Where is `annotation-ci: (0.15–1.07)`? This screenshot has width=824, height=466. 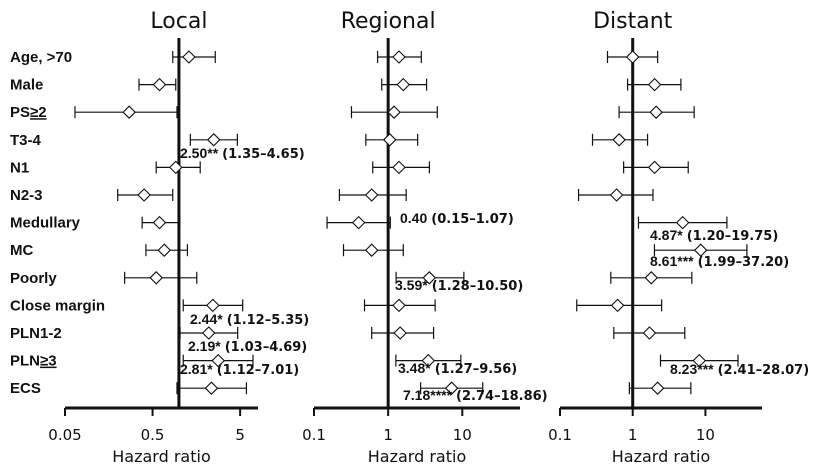
annotation-ci: (0.15–1.07) is located at coordinates (472, 219).